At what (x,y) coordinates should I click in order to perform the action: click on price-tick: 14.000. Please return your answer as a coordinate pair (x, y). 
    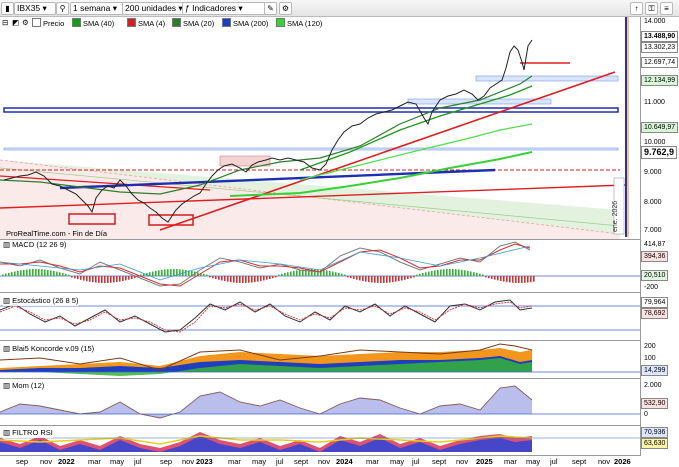
    Looking at the image, I should click on (655, 21).